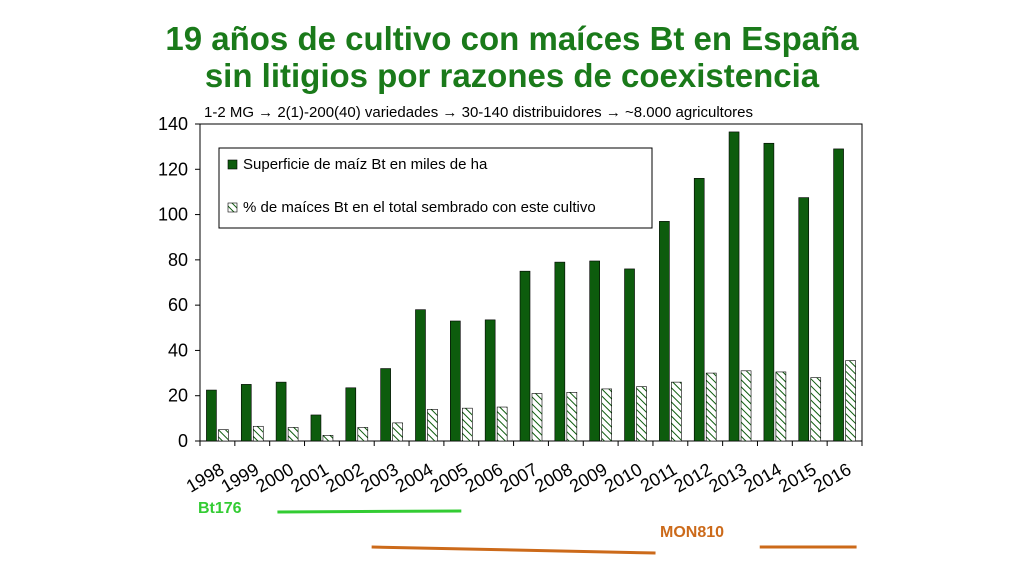 This screenshot has height=576, width=1024. Describe the element at coordinates (850, 401) in the screenshot. I see `bar-percent-2016` at that location.